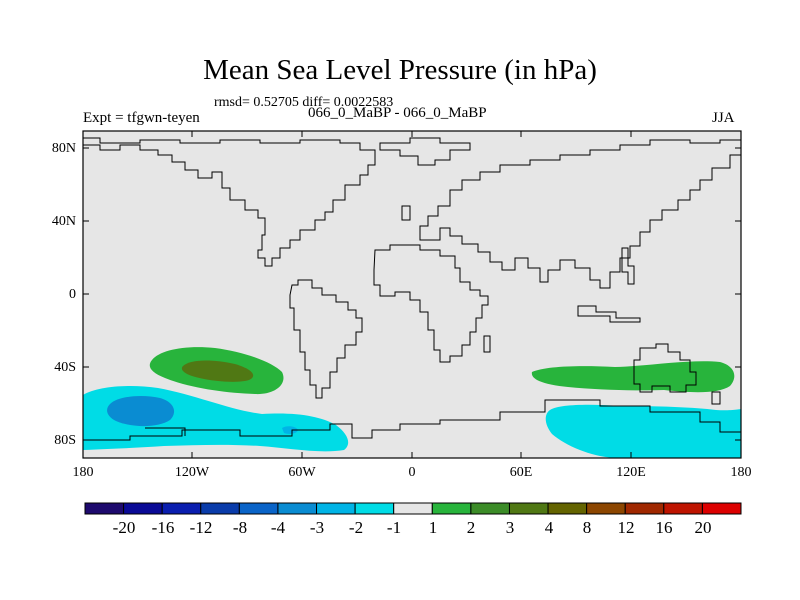 Image resolution: width=800 pixels, height=600 pixels. Describe the element at coordinates (201, 527) in the screenshot. I see `colorbar-label: -12` at that location.